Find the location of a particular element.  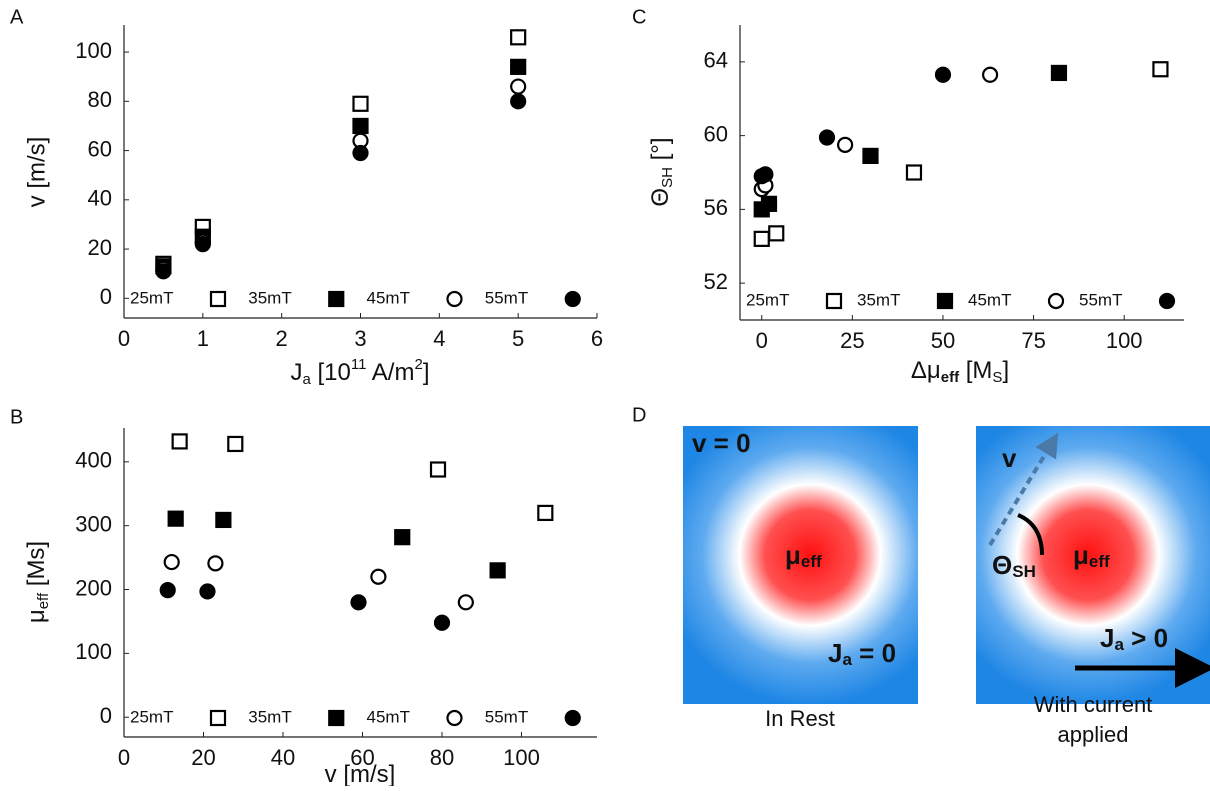

x-tick-label: 2 is located at coordinates (282, 338).